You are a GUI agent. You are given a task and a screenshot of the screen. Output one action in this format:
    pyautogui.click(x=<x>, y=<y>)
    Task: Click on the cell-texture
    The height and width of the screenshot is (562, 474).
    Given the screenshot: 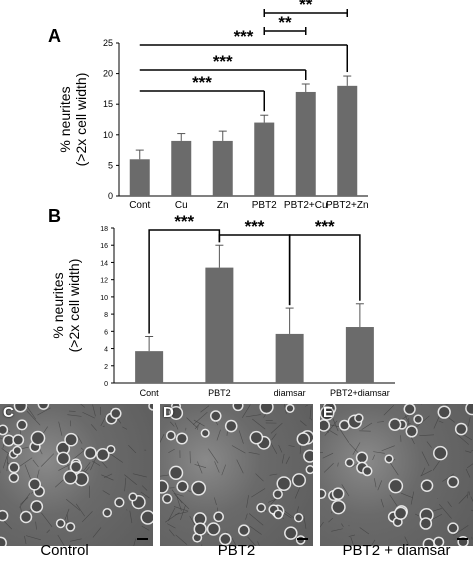 What is the action you would take?
    pyautogui.click(x=76, y=475)
    